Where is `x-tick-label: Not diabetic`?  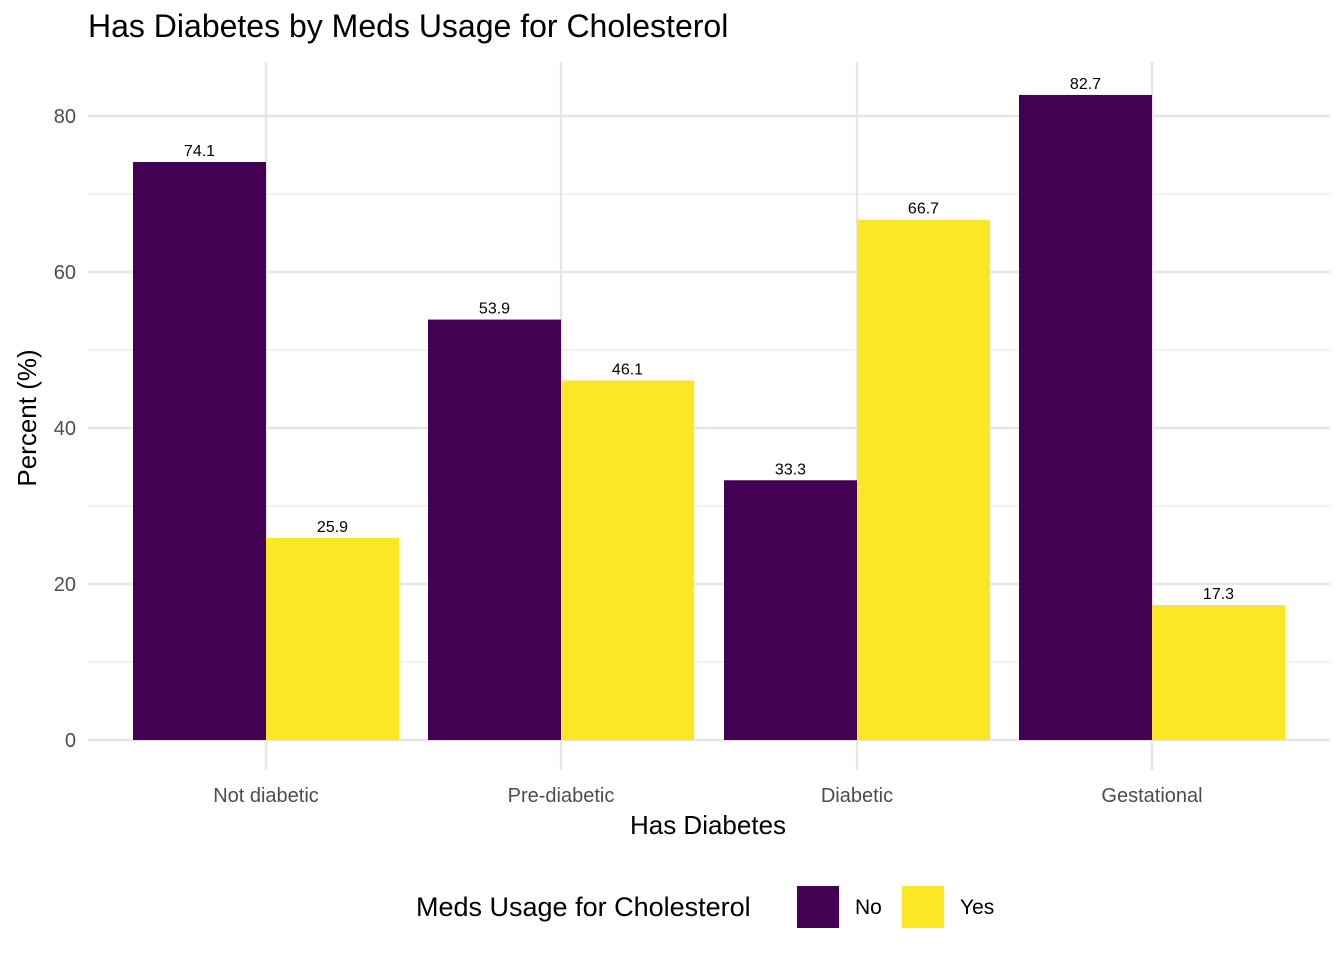 x-tick-label: Not diabetic is located at coordinates (266, 796).